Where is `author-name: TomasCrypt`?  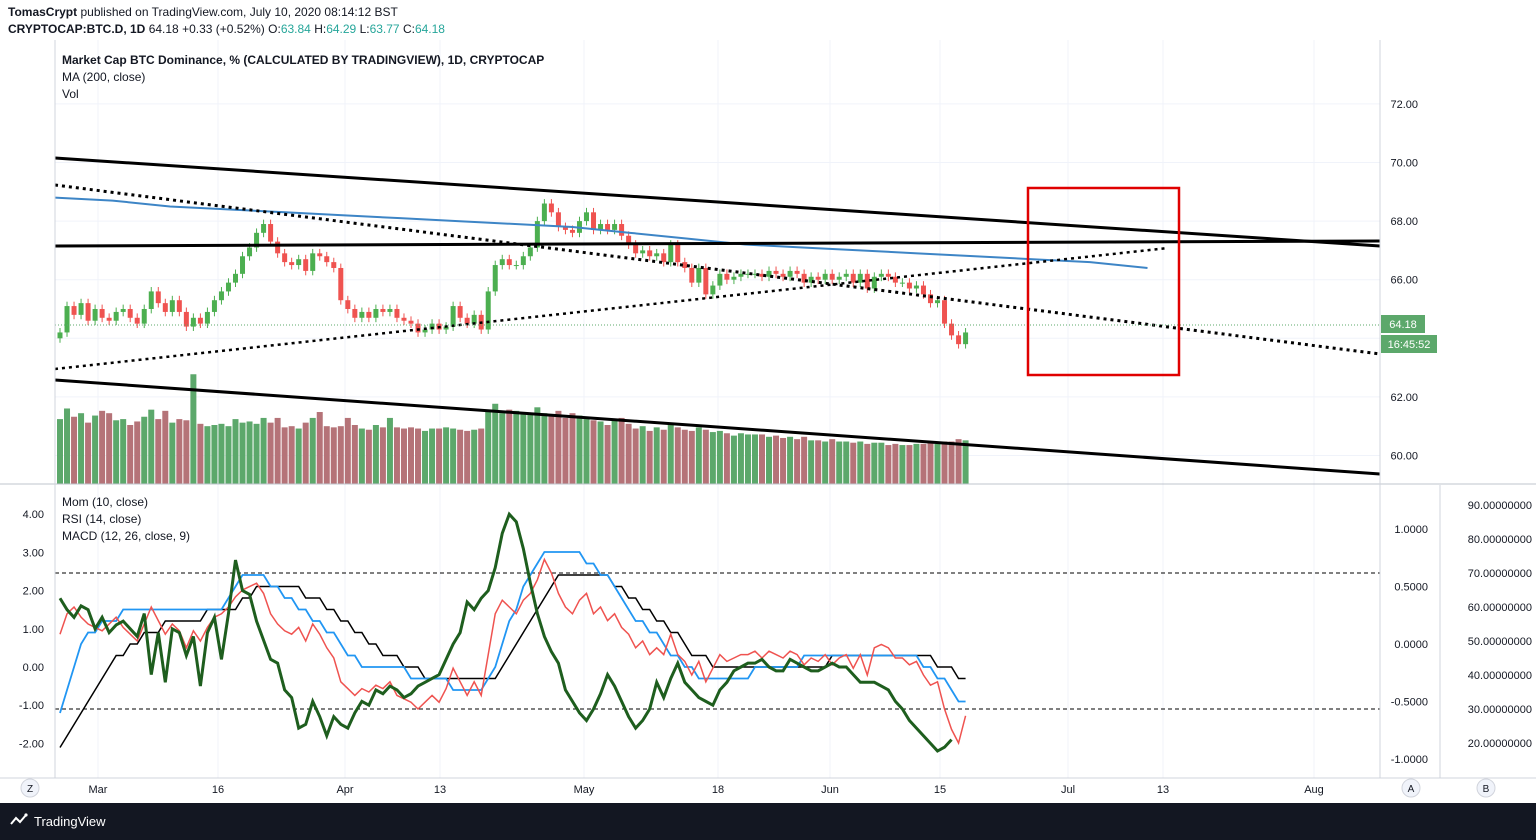 author-name: TomasCrypt is located at coordinates (43, 12).